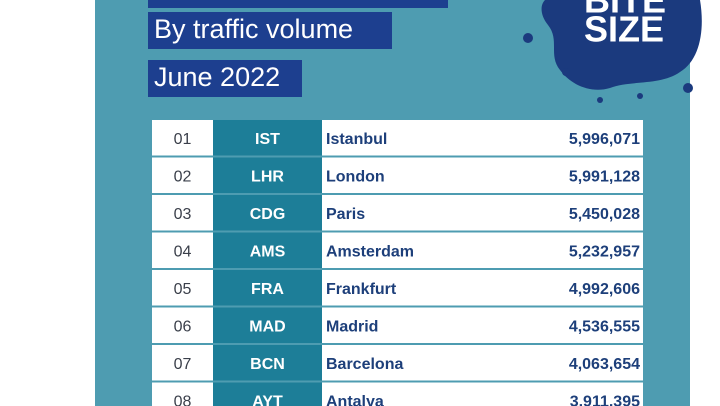 This screenshot has width=720, height=406. What do you see at coordinates (183, 214) in the screenshot?
I see `rank: 03` at bounding box center [183, 214].